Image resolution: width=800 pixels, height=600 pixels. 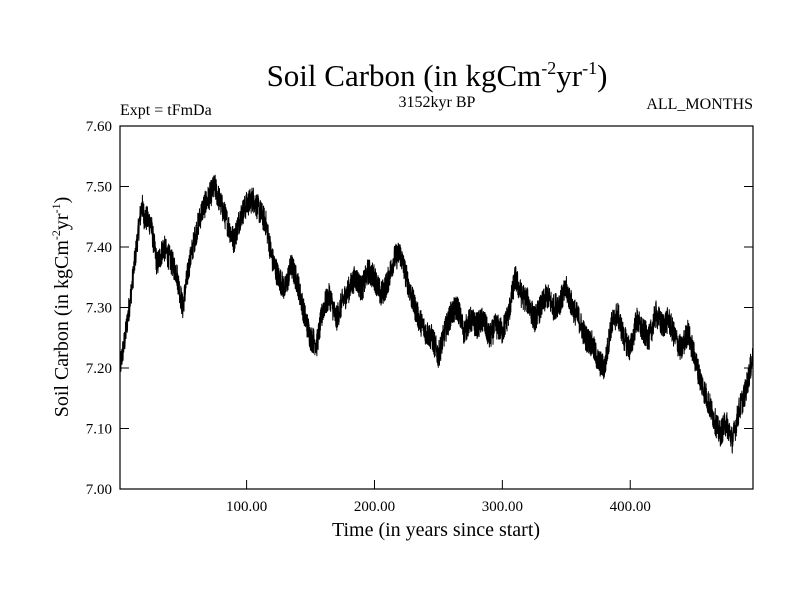 I want to click on x-tick-label: 100.00, so click(x=246, y=507).